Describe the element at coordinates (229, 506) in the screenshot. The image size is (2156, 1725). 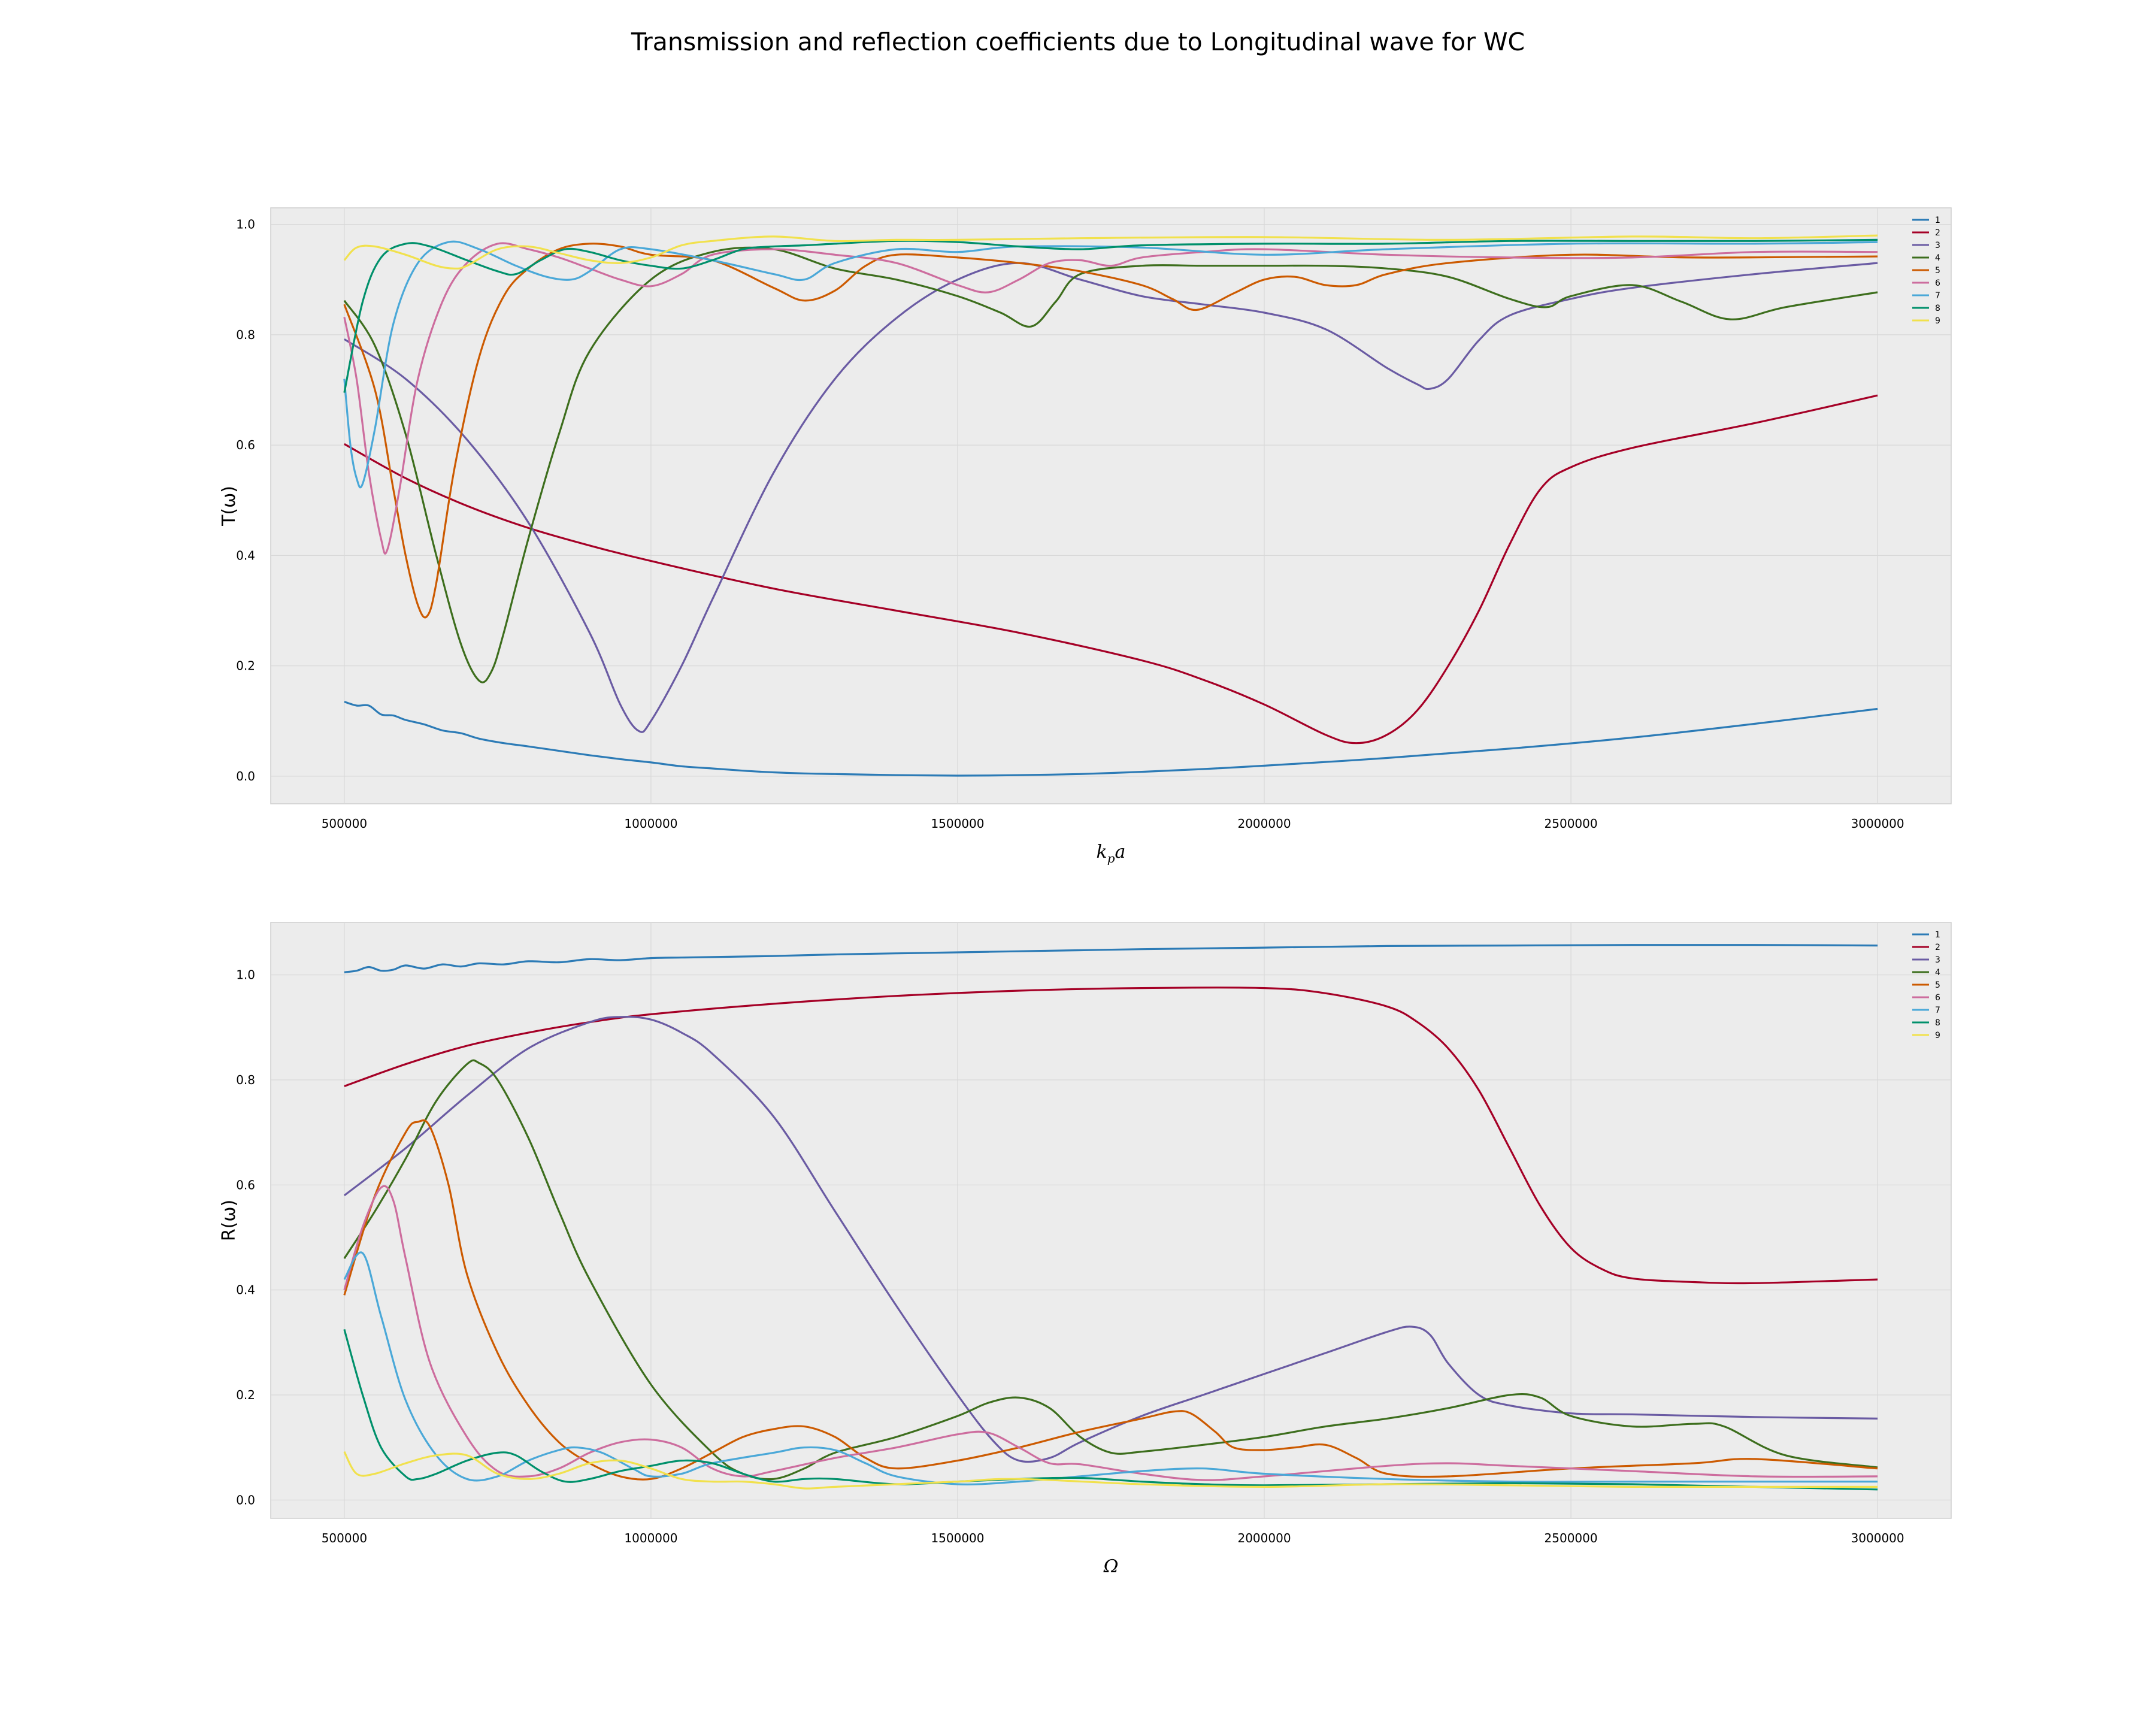
I see `y-axis-label: T(ω)` at that location.